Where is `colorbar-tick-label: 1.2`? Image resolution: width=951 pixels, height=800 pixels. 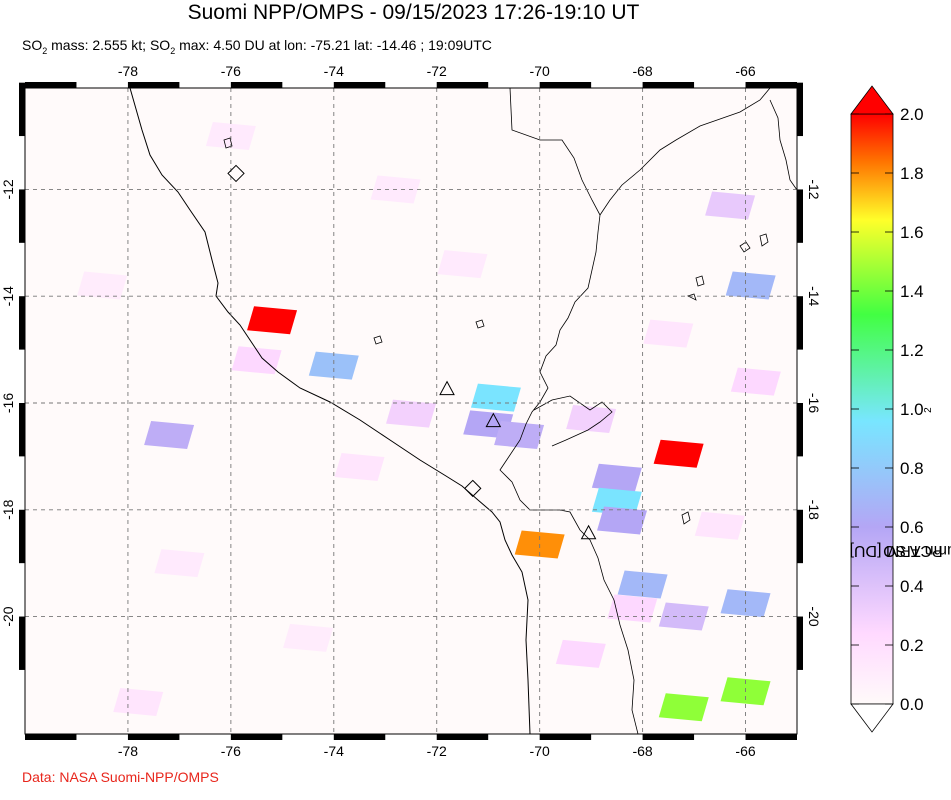 colorbar-tick-label: 1.2 is located at coordinates (912, 350).